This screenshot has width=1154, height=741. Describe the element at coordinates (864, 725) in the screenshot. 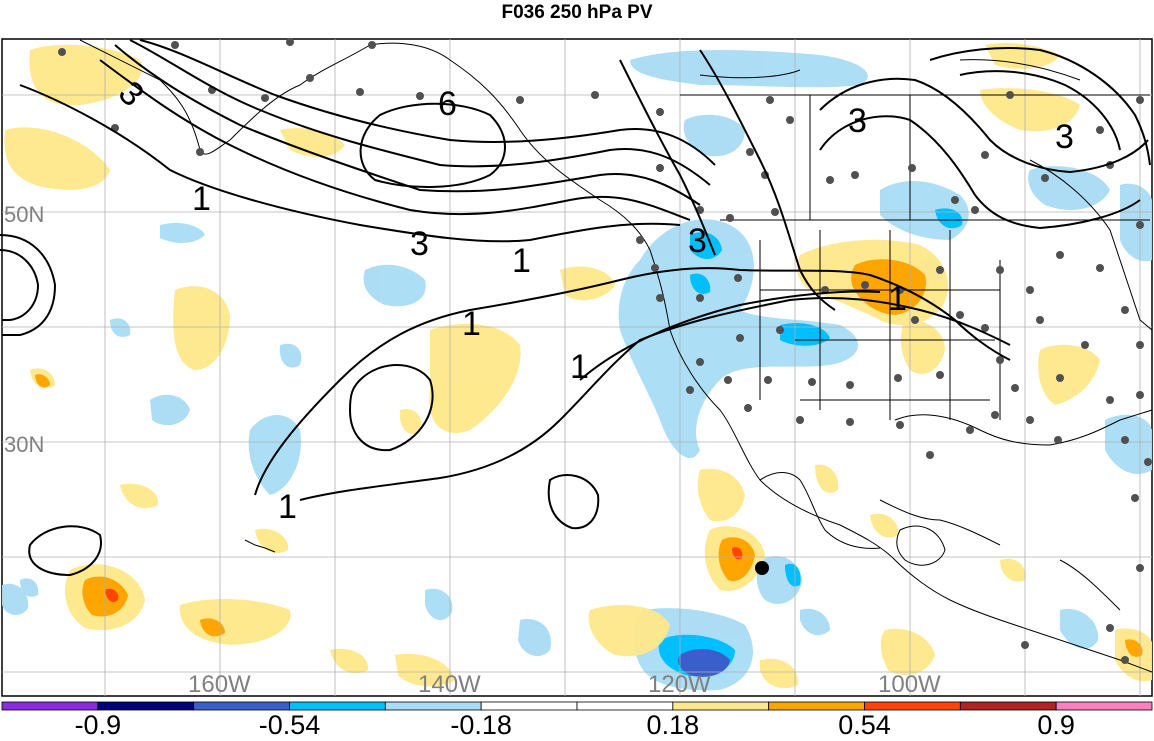

I see `colorbar-label: 0.54` at that location.